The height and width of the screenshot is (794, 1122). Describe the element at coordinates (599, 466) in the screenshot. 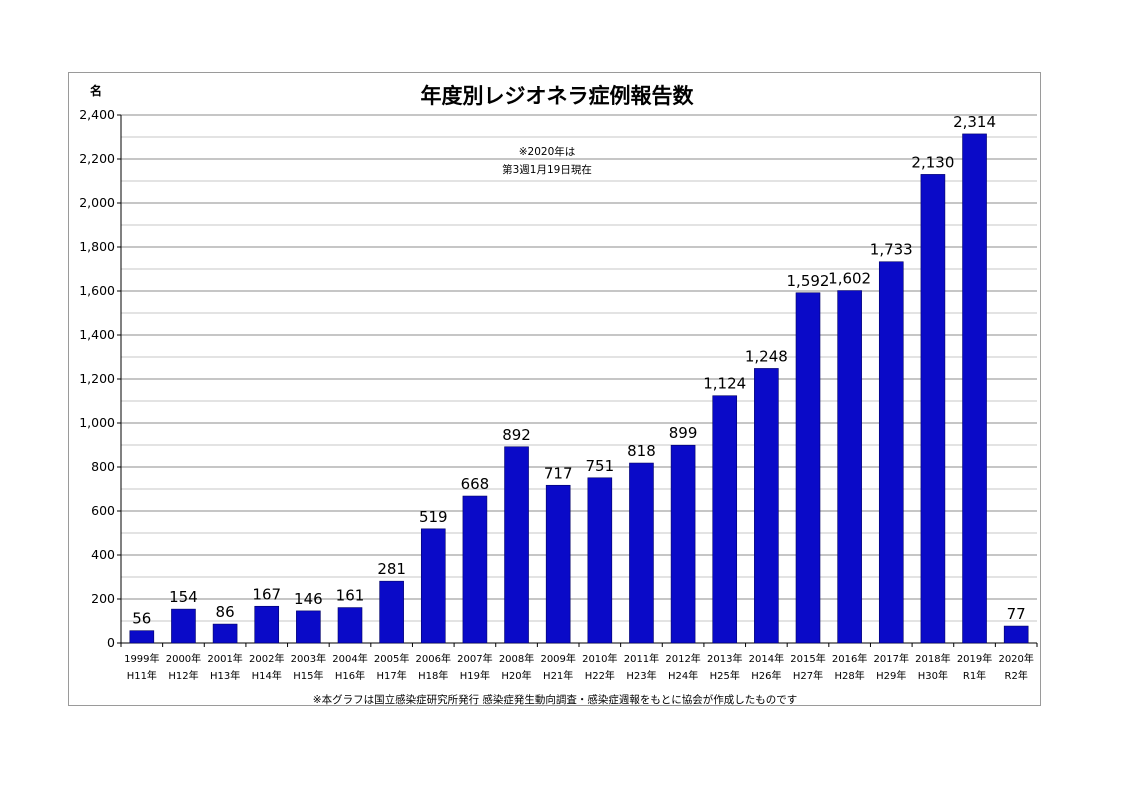

I see `data-label: 751` at that location.